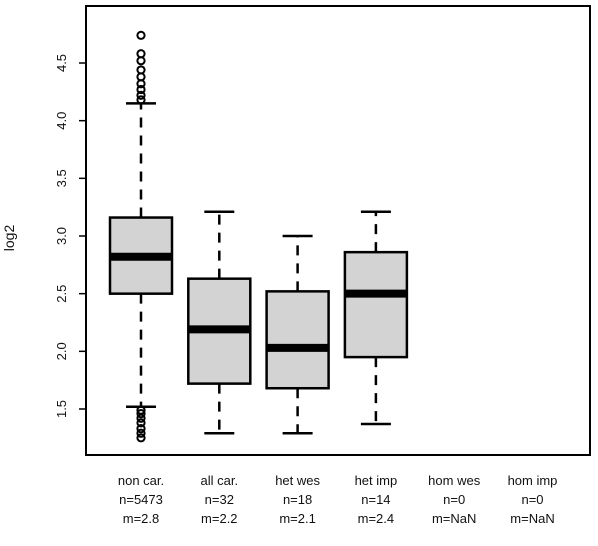  What do you see at coordinates (70, 236) in the screenshot?
I see `y-axis-ticks: 1.5 2.0 2.5 3.0 3.5 4.0 4.5` at bounding box center [70, 236].